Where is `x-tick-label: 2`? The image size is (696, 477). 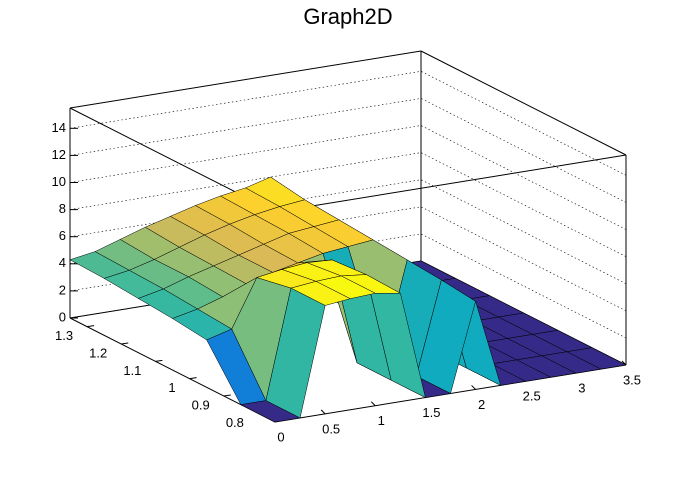
x-tick-label: 2 is located at coordinates (481, 404).